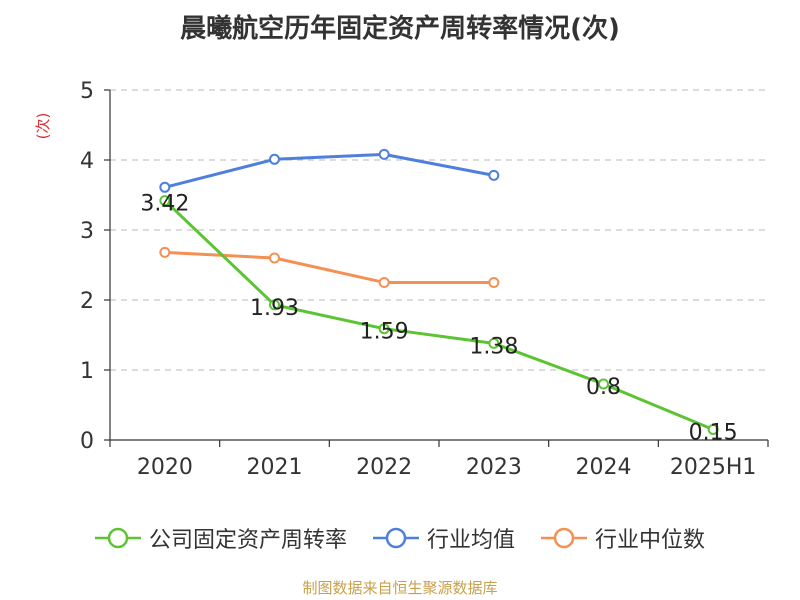 This screenshot has width=800, height=600. I want to click on chart-legend: 公司固定资产周转率 行业均值 行业中位数, so click(400, 538).